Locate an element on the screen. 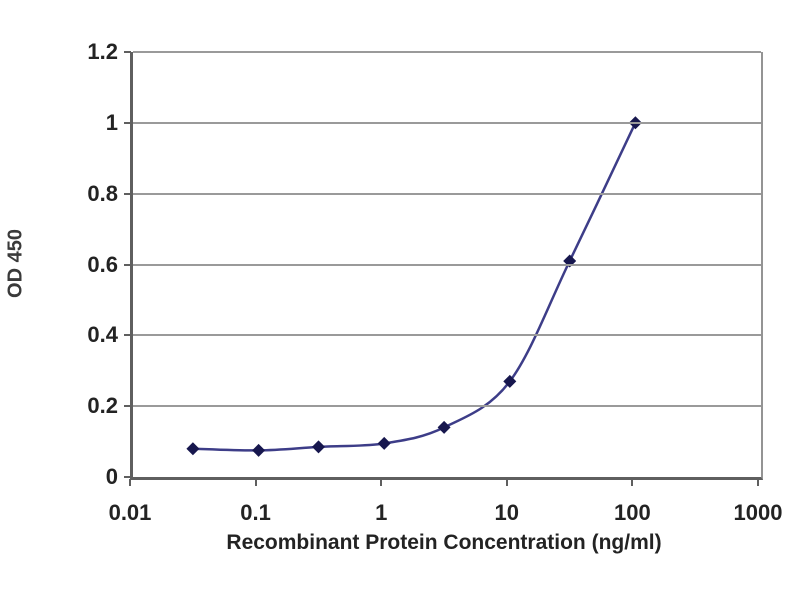 This screenshot has height=600, width=800. x-tick-label: 1000 is located at coordinates (758, 512).